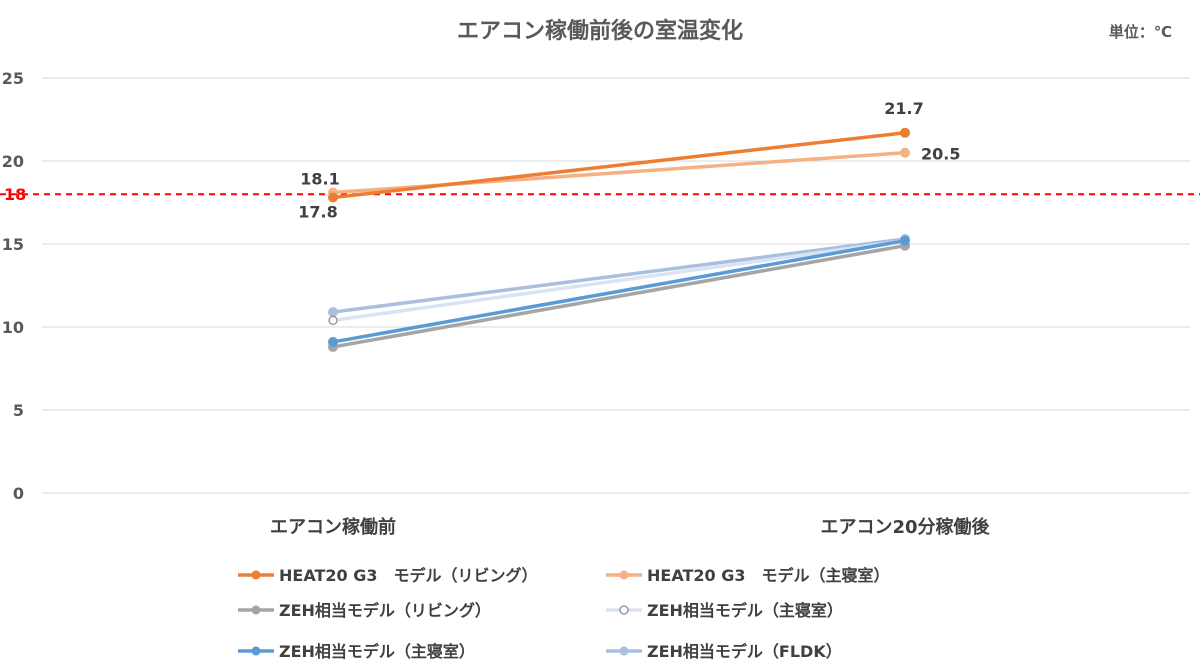 This screenshot has height=672, width=1200. I want to click on y-tick-label: 15, so click(13, 244).